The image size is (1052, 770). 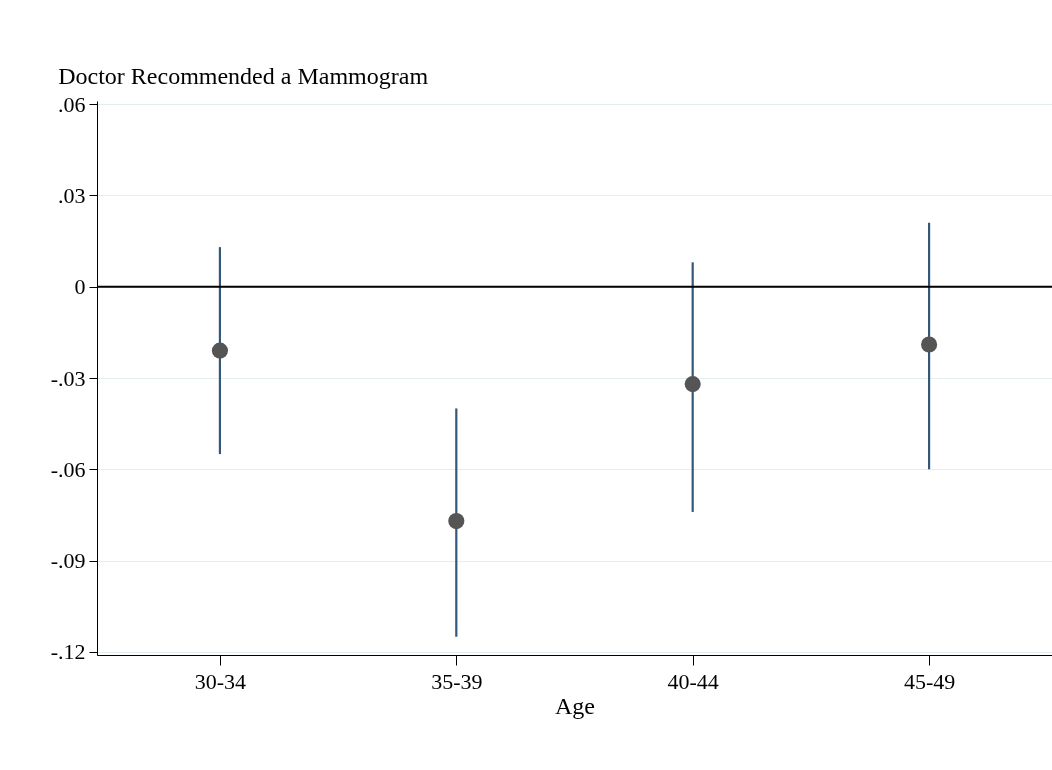 I want to click on x-tick-label: 40-44, so click(x=693, y=681).